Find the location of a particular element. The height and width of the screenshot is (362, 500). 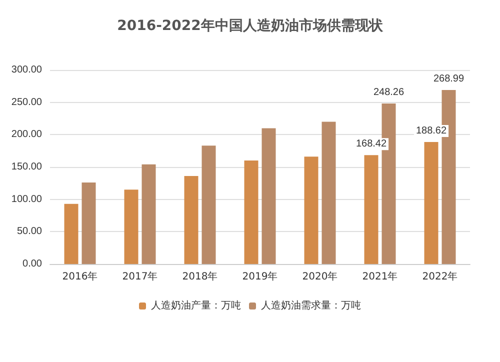

data-label: 268.99 is located at coordinates (448, 79).